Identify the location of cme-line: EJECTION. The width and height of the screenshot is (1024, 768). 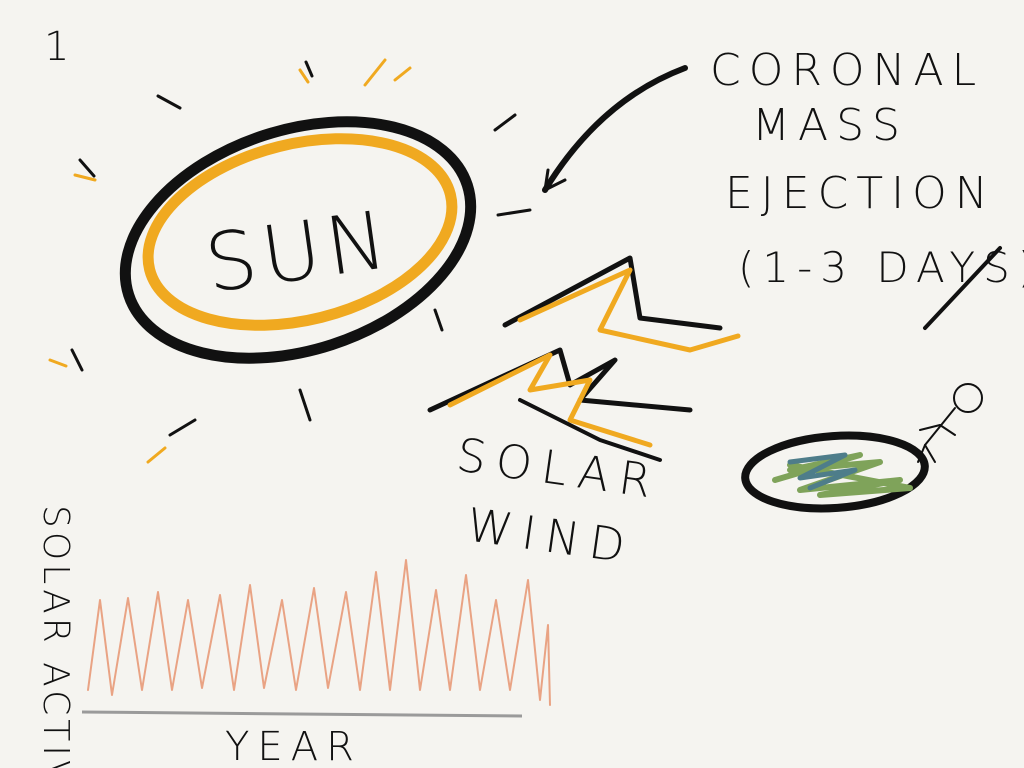
(860, 193).